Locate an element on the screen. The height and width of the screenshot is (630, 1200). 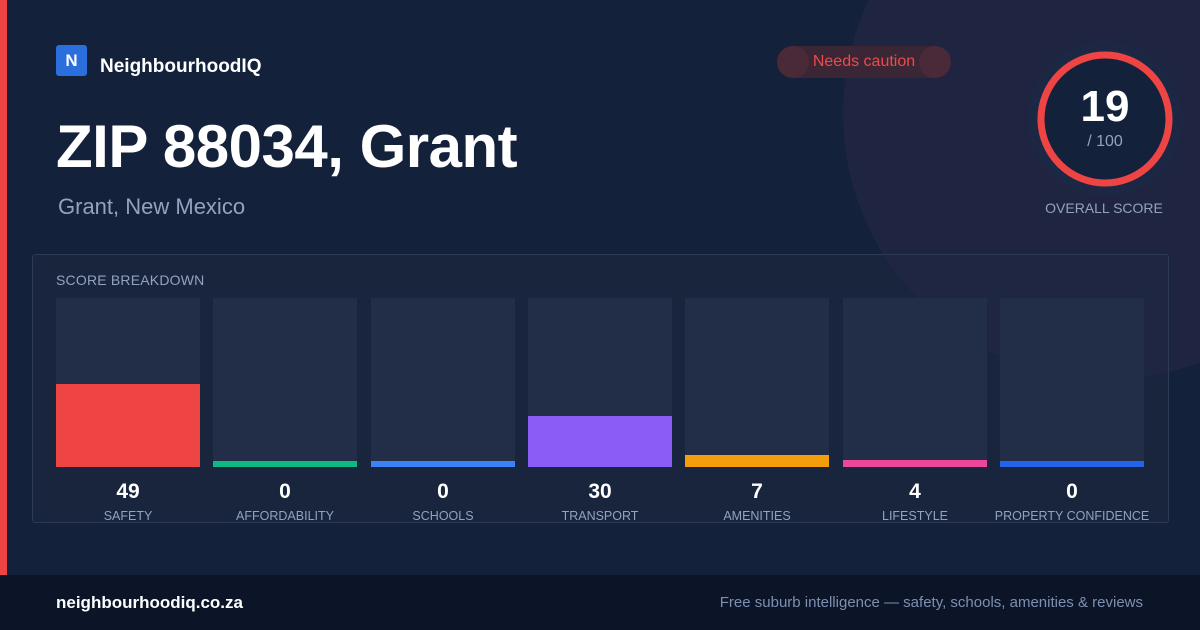
score-bar-affordability: 0 AFFORDABILITY is located at coordinates (285, 410).